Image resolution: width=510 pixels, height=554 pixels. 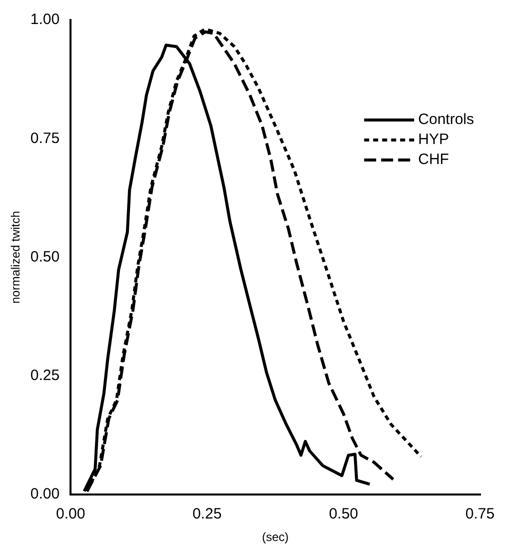 What do you see at coordinates (45, 257) in the screenshot?
I see `y-tick-label: 0.50` at bounding box center [45, 257].